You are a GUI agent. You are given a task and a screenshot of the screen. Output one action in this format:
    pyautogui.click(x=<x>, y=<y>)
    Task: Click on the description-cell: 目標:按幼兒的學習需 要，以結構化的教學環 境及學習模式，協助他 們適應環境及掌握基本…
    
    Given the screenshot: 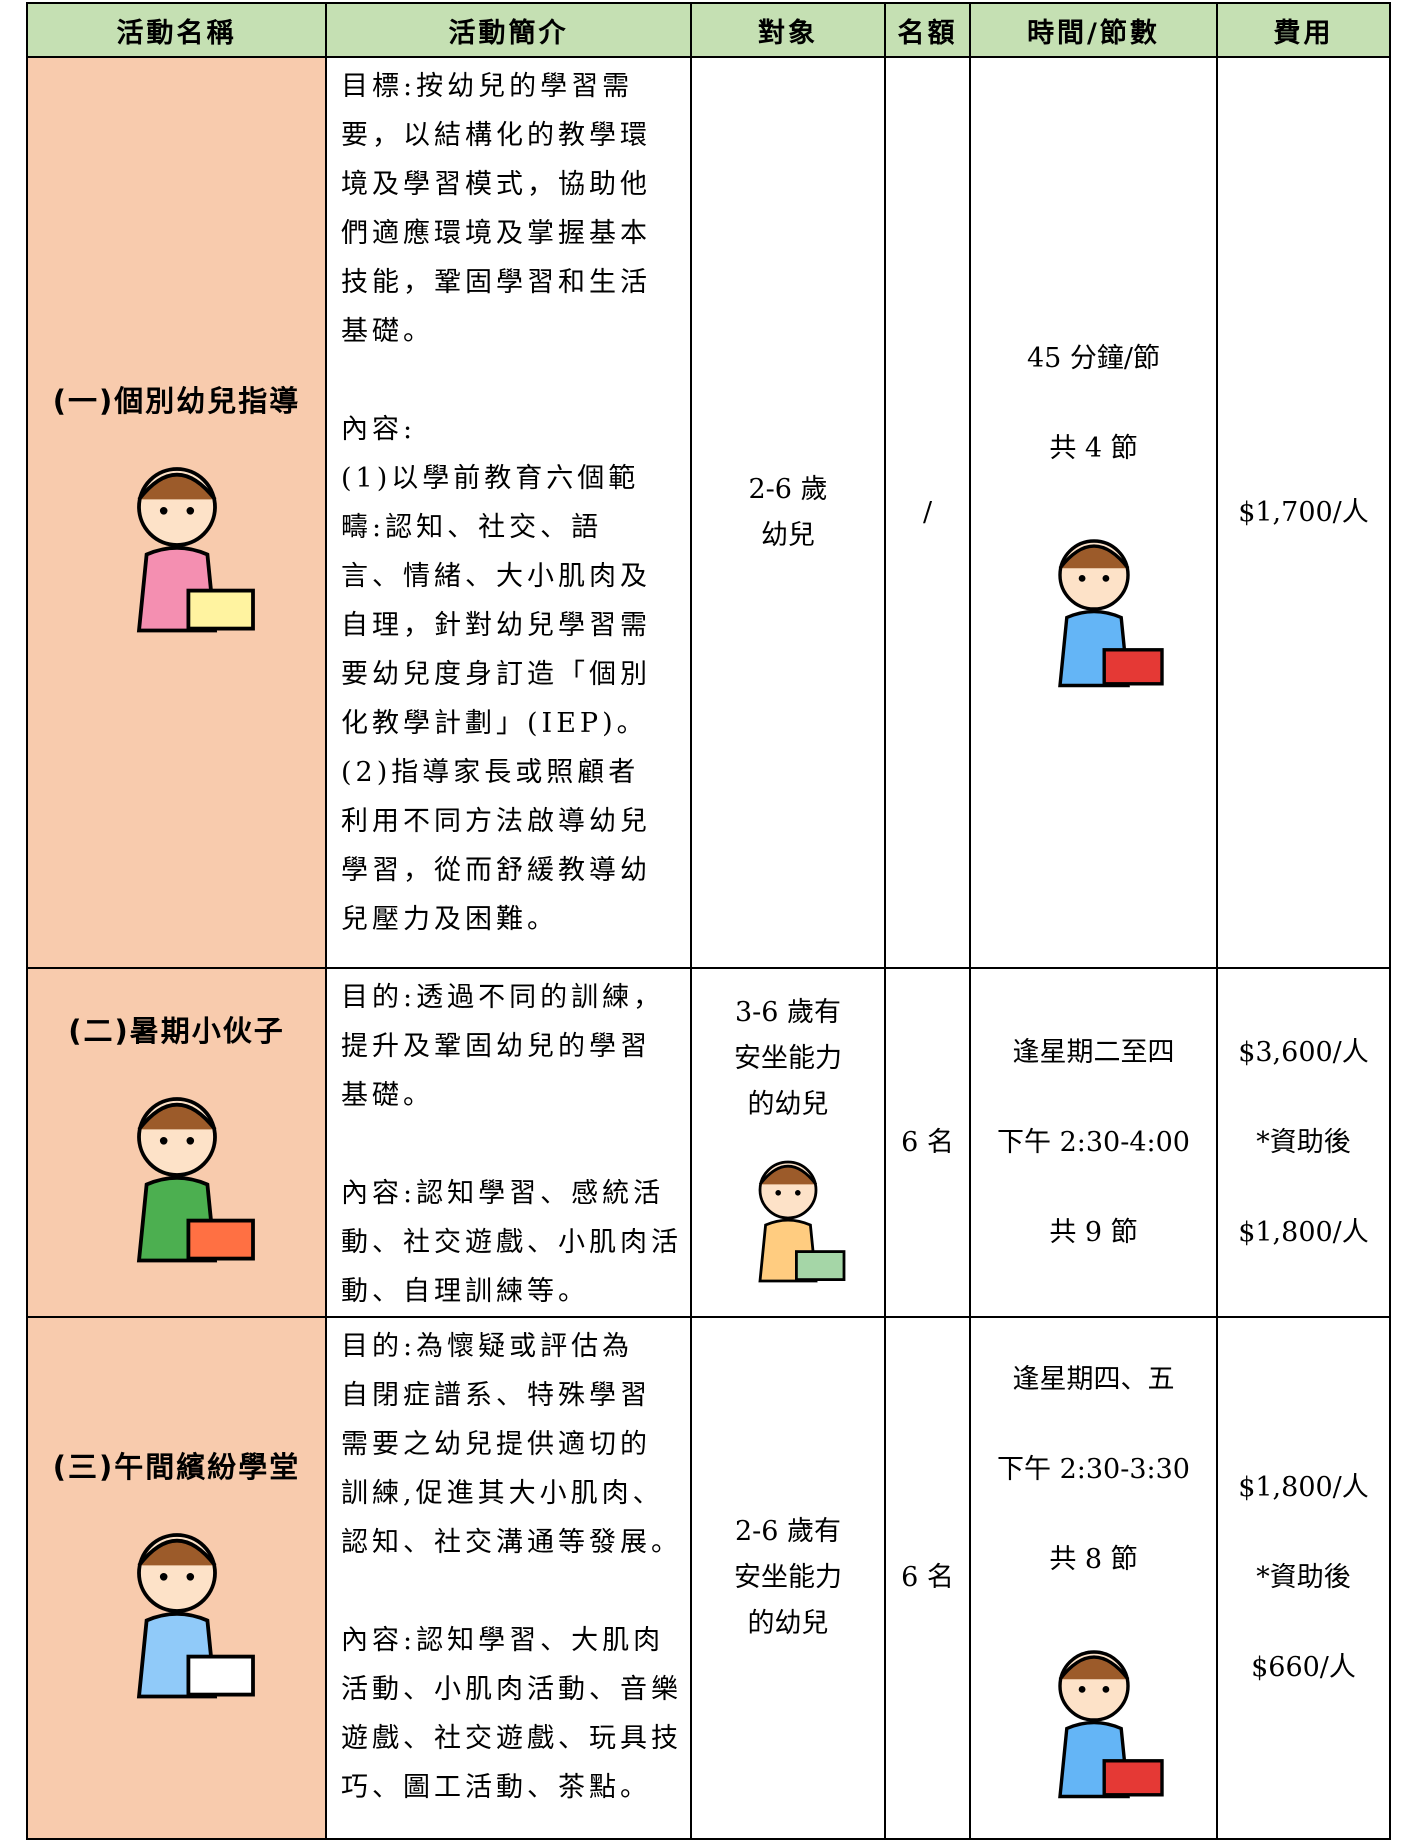 What is the action you would take?
    pyautogui.click(x=508, y=512)
    